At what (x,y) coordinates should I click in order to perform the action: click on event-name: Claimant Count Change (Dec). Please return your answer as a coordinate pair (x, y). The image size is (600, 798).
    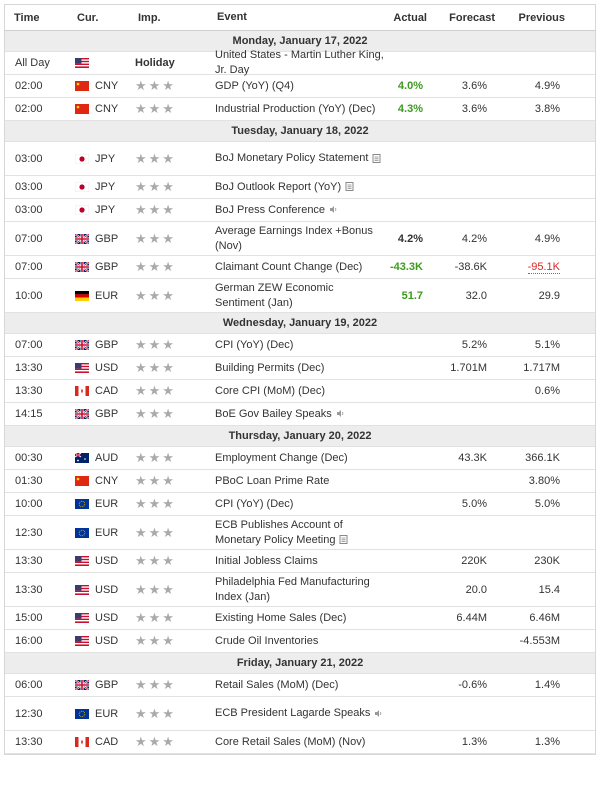
    Looking at the image, I should click on (300, 267).